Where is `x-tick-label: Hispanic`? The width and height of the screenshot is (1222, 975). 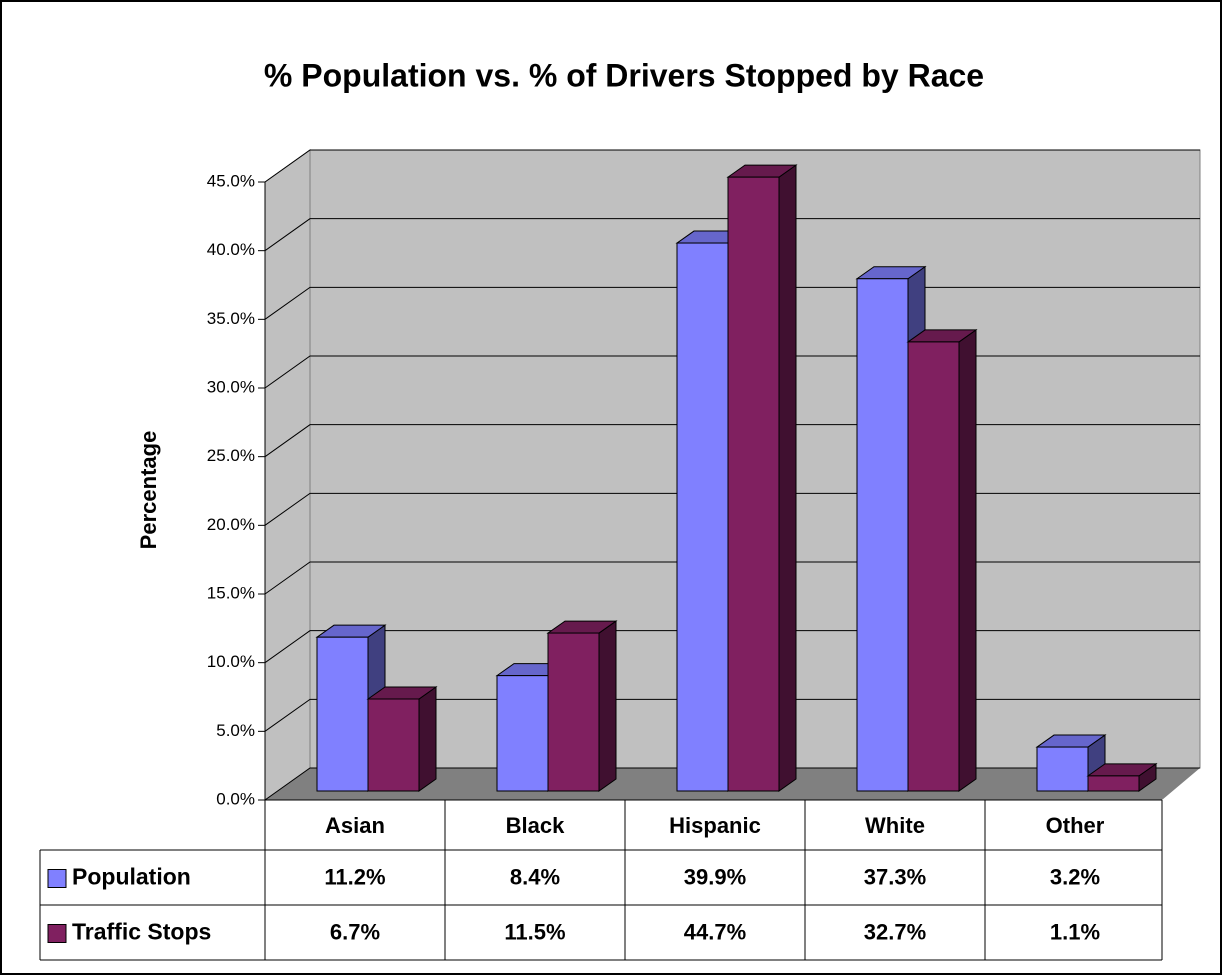
x-tick-label: Hispanic is located at coordinates (715, 825).